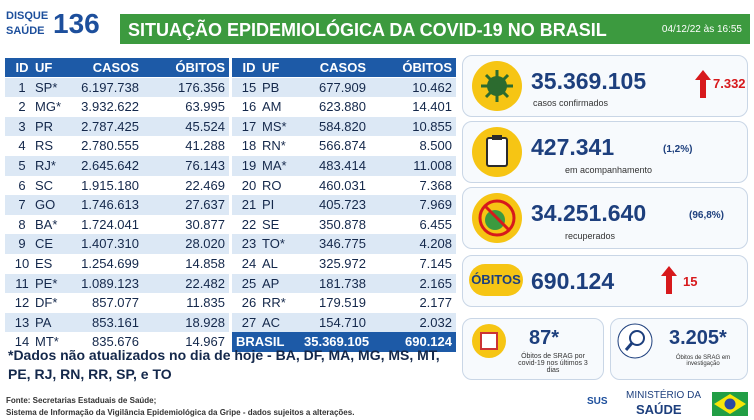 The width and height of the screenshot is (754, 420). What do you see at coordinates (435, 224) in the screenshot?
I see `table-cell: 6.455` at bounding box center [435, 224].